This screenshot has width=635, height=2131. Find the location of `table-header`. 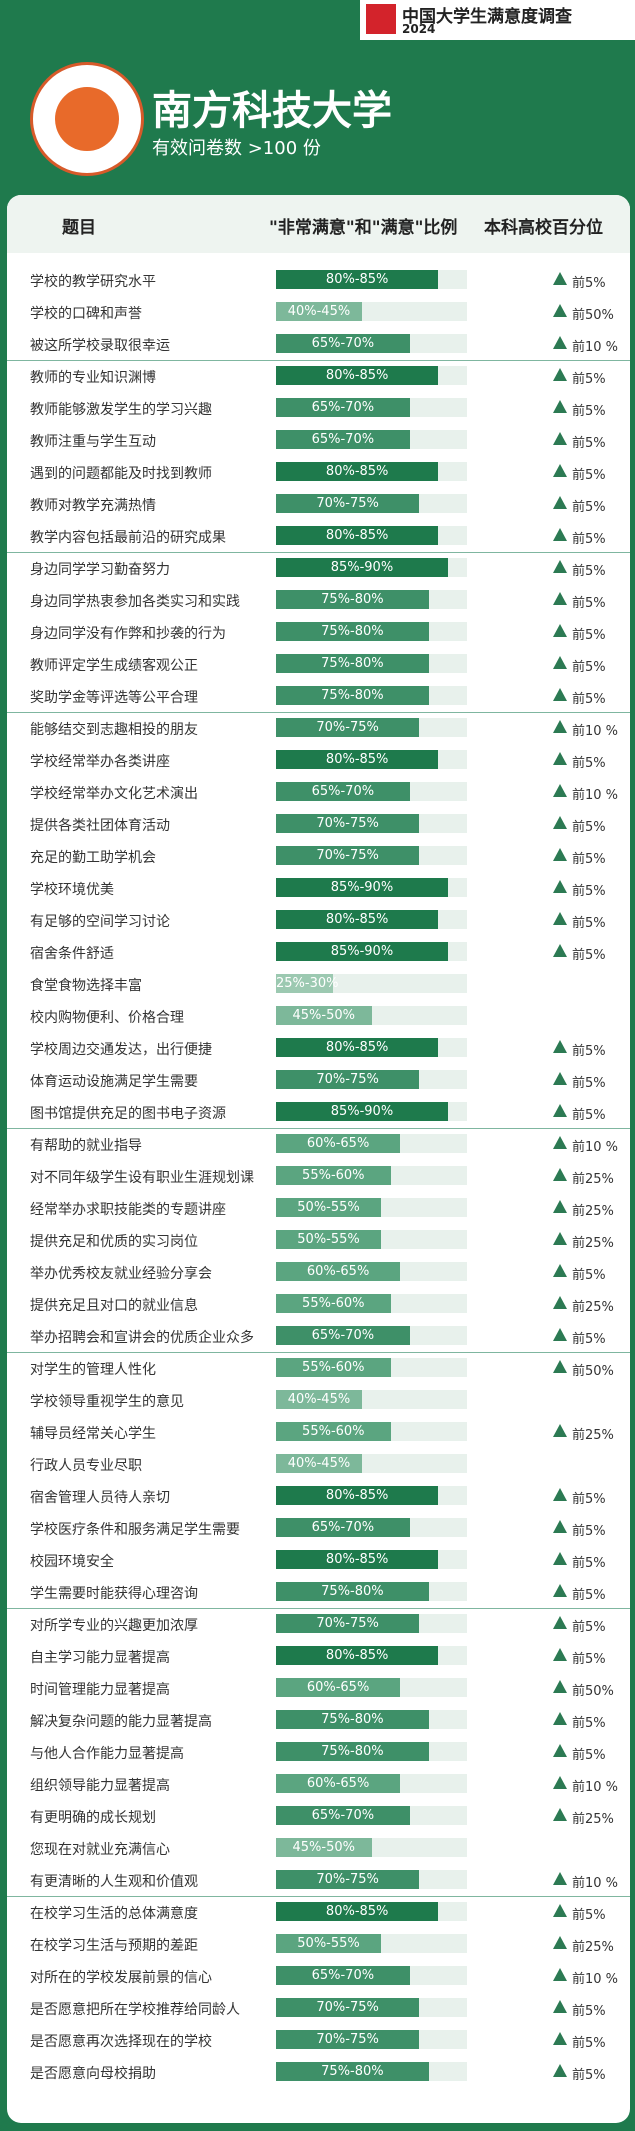

table-header is located at coordinates (318, 224).